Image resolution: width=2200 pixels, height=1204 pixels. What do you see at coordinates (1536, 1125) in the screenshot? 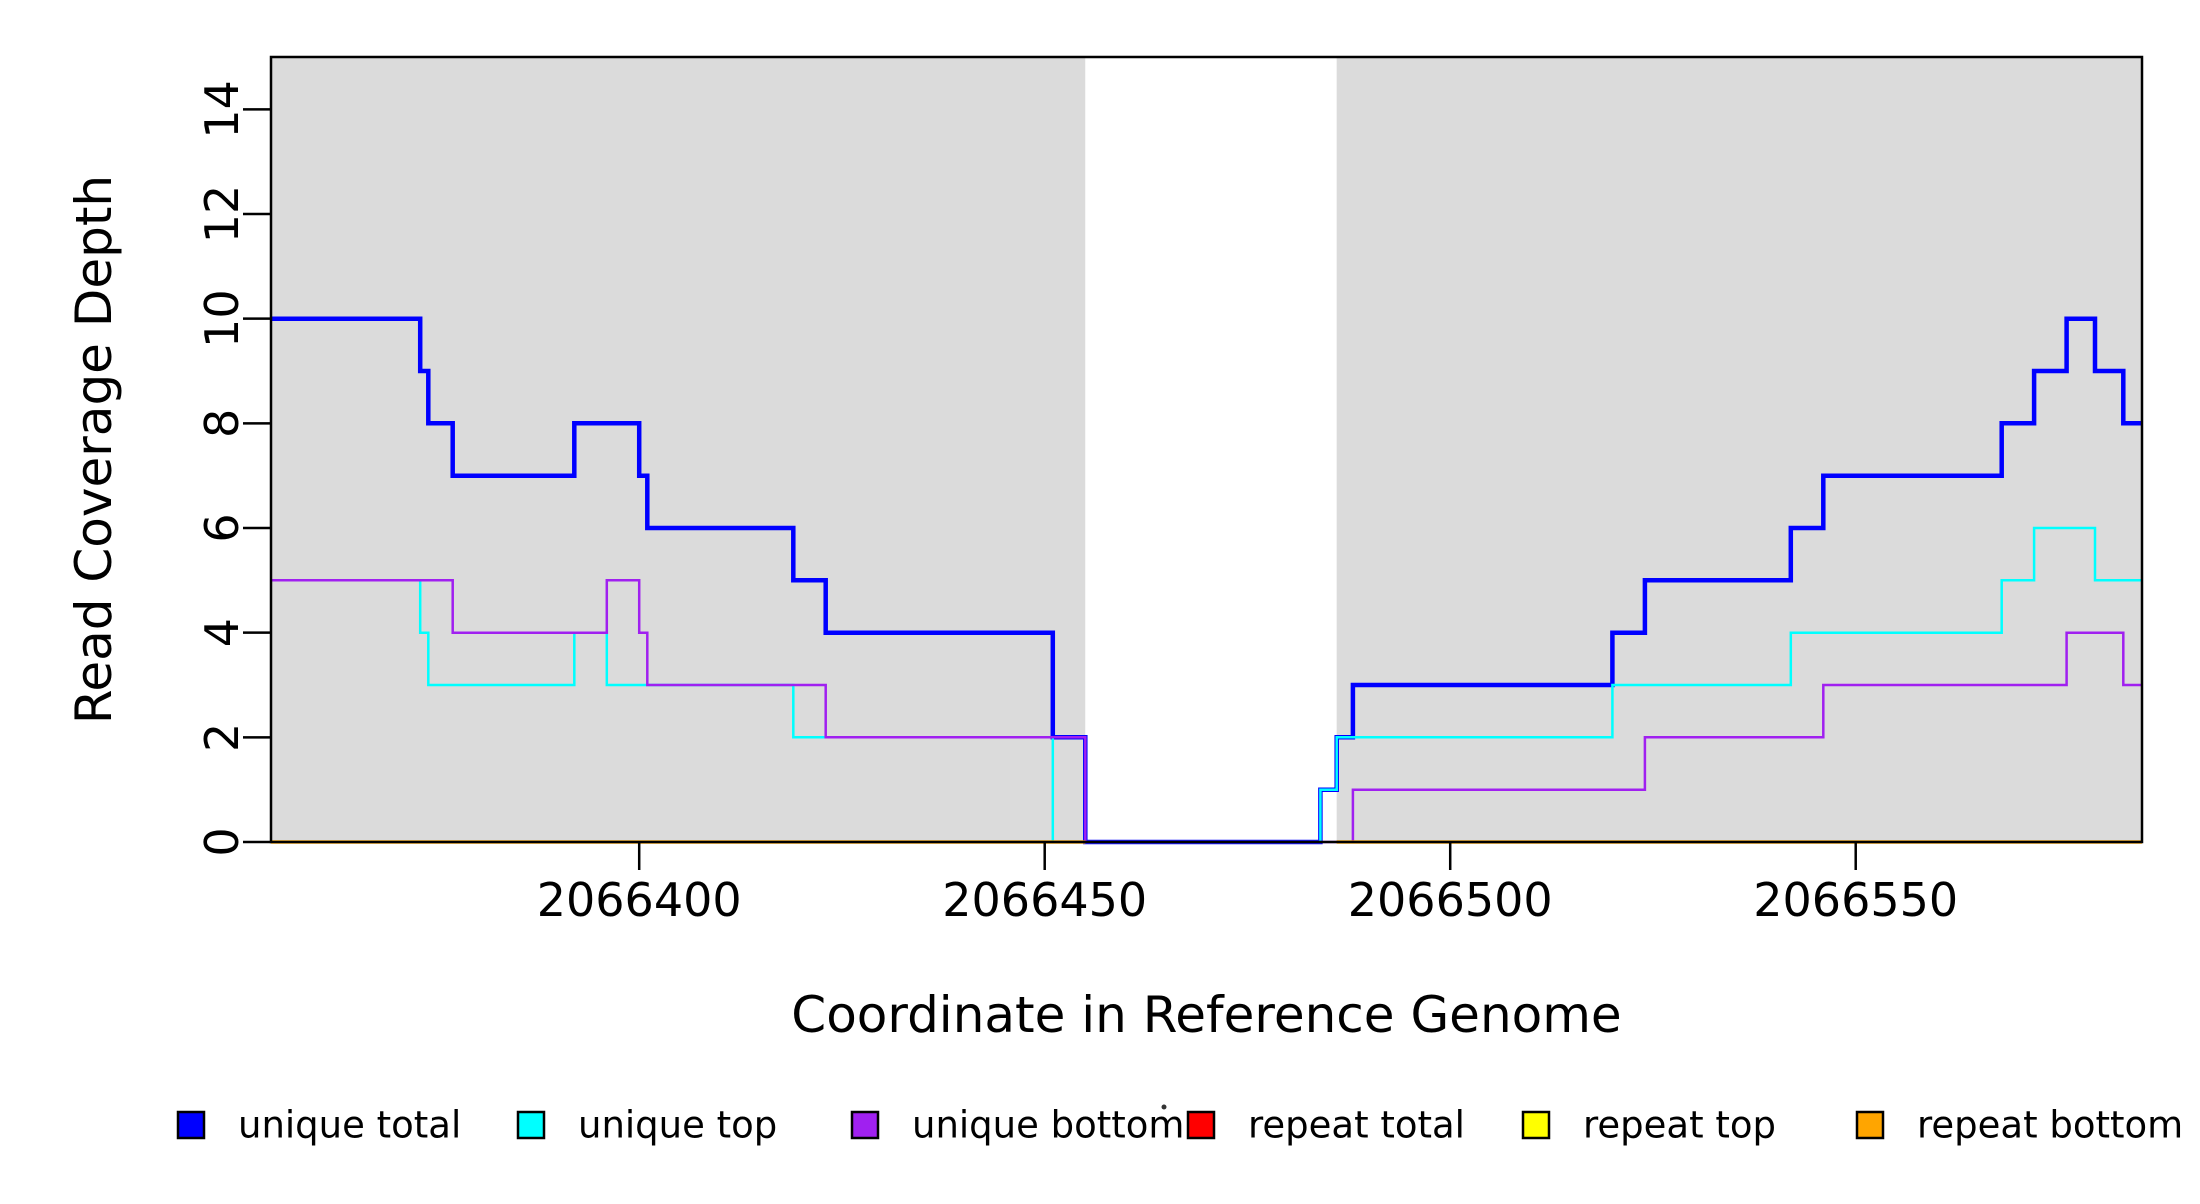
I see `legend-swatch-repeat-top` at bounding box center [1536, 1125].